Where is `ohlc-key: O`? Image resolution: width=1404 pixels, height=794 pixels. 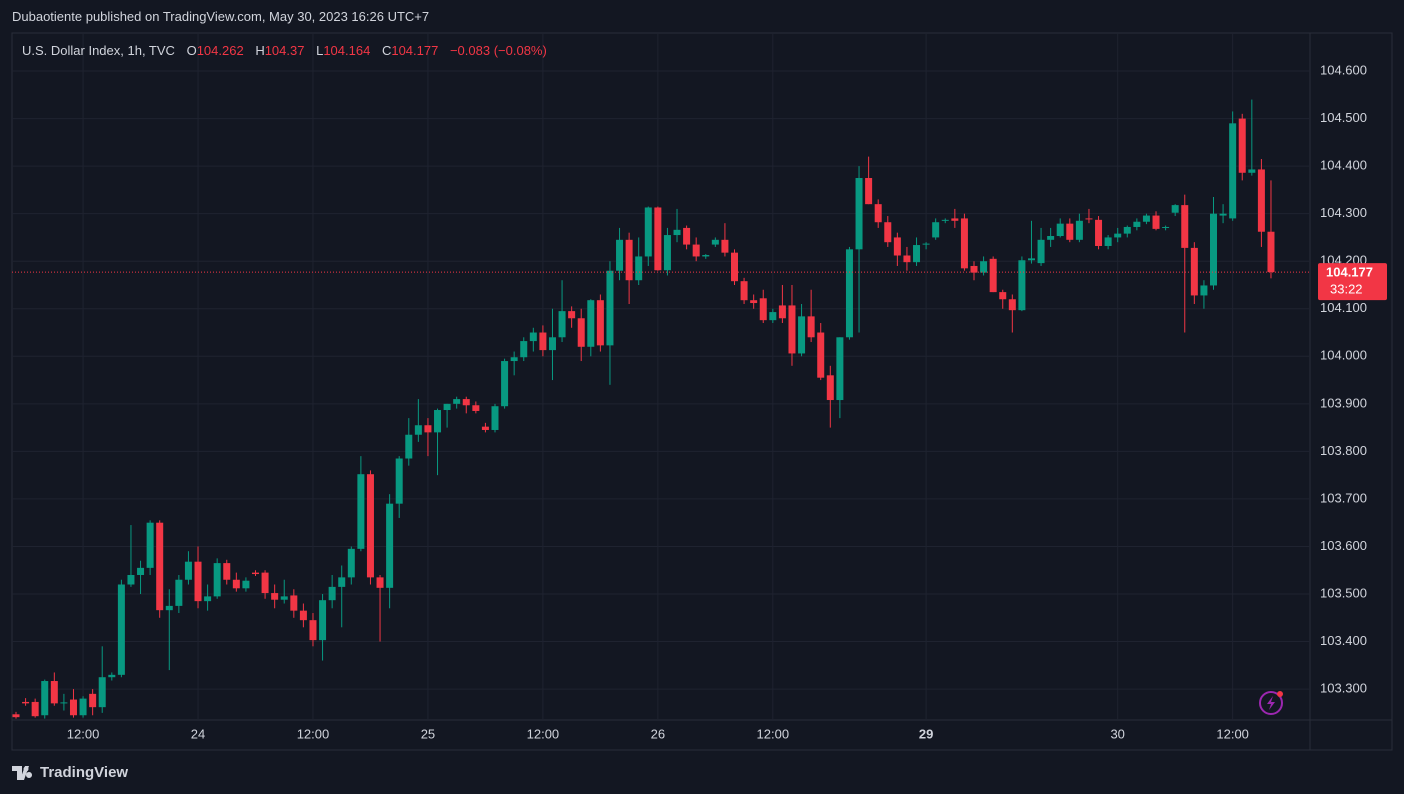 ohlc-key: O is located at coordinates (191, 50).